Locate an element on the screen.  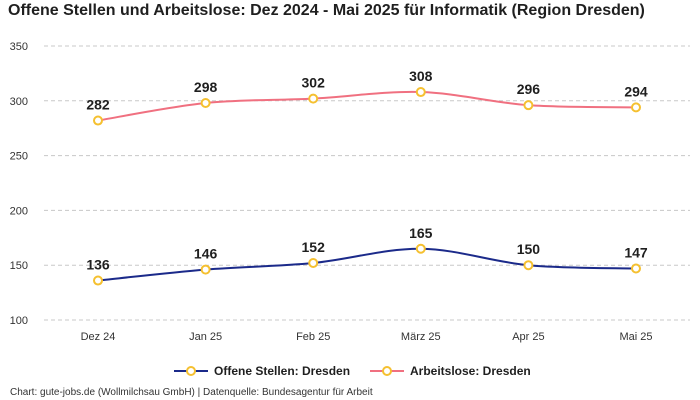
x-tick-label: Dez 24 is located at coordinates (98, 337).